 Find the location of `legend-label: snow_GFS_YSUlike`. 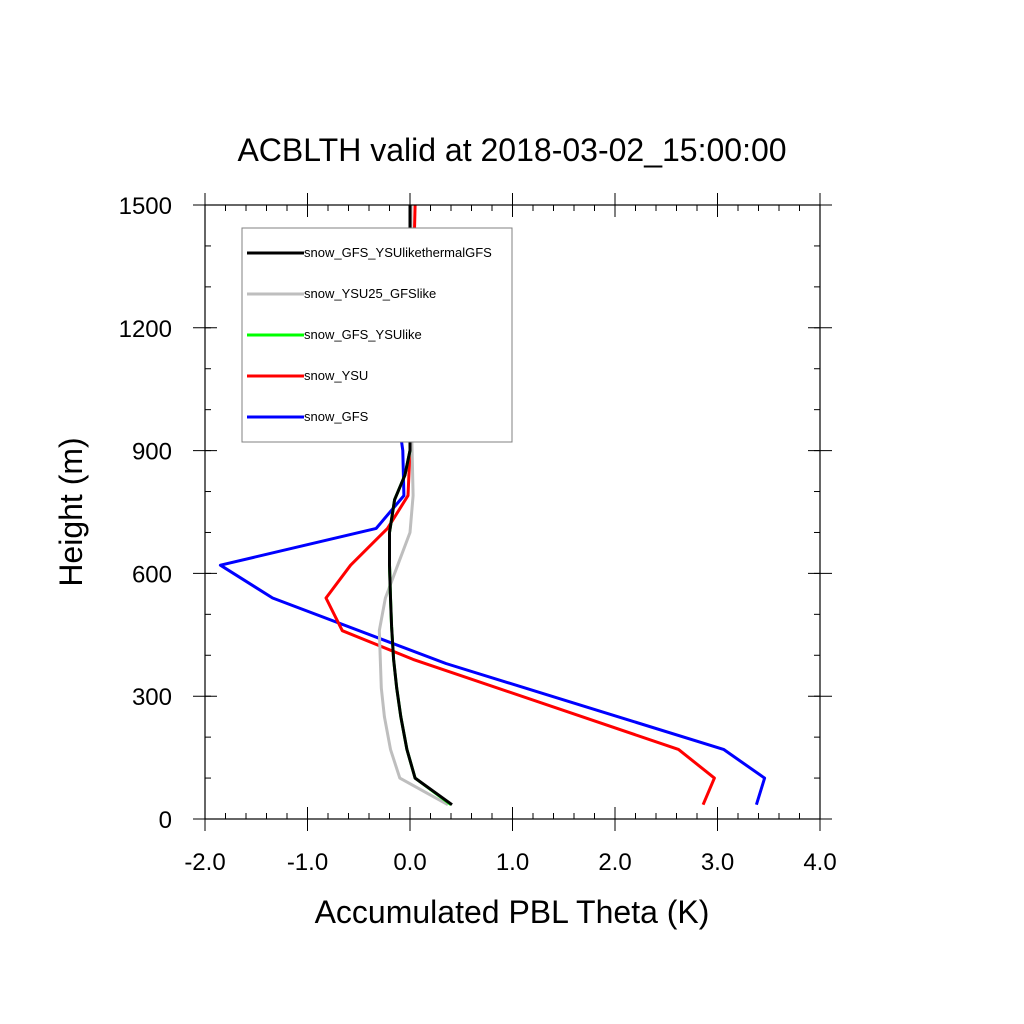

legend-label: snow_GFS_YSUlike is located at coordinates (363, 334).